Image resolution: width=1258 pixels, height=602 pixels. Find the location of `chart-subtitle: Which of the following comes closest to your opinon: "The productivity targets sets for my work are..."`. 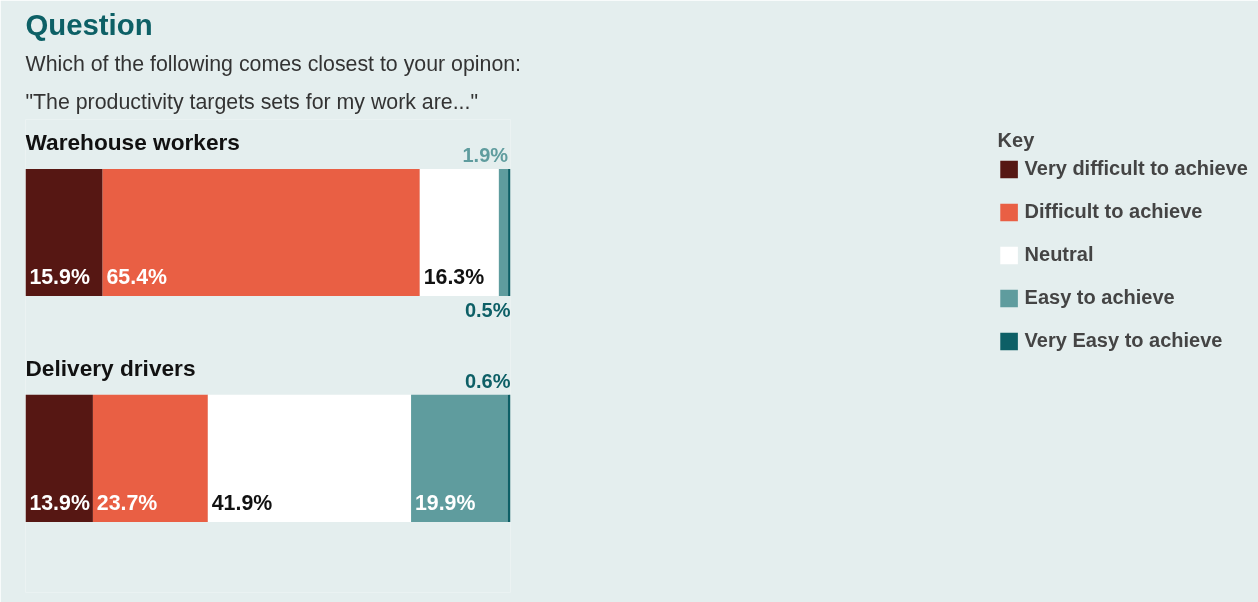

chart-subtitle: Which of the following comes closest to your opinon: "The productivity targets sets for my work are..." is located at coordinates (273, 83).